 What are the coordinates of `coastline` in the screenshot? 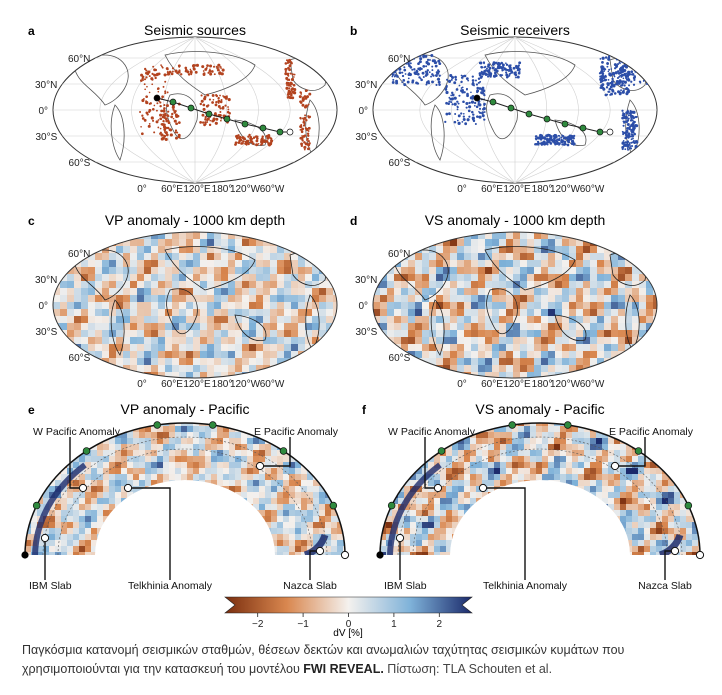 It's located at (210, 73).